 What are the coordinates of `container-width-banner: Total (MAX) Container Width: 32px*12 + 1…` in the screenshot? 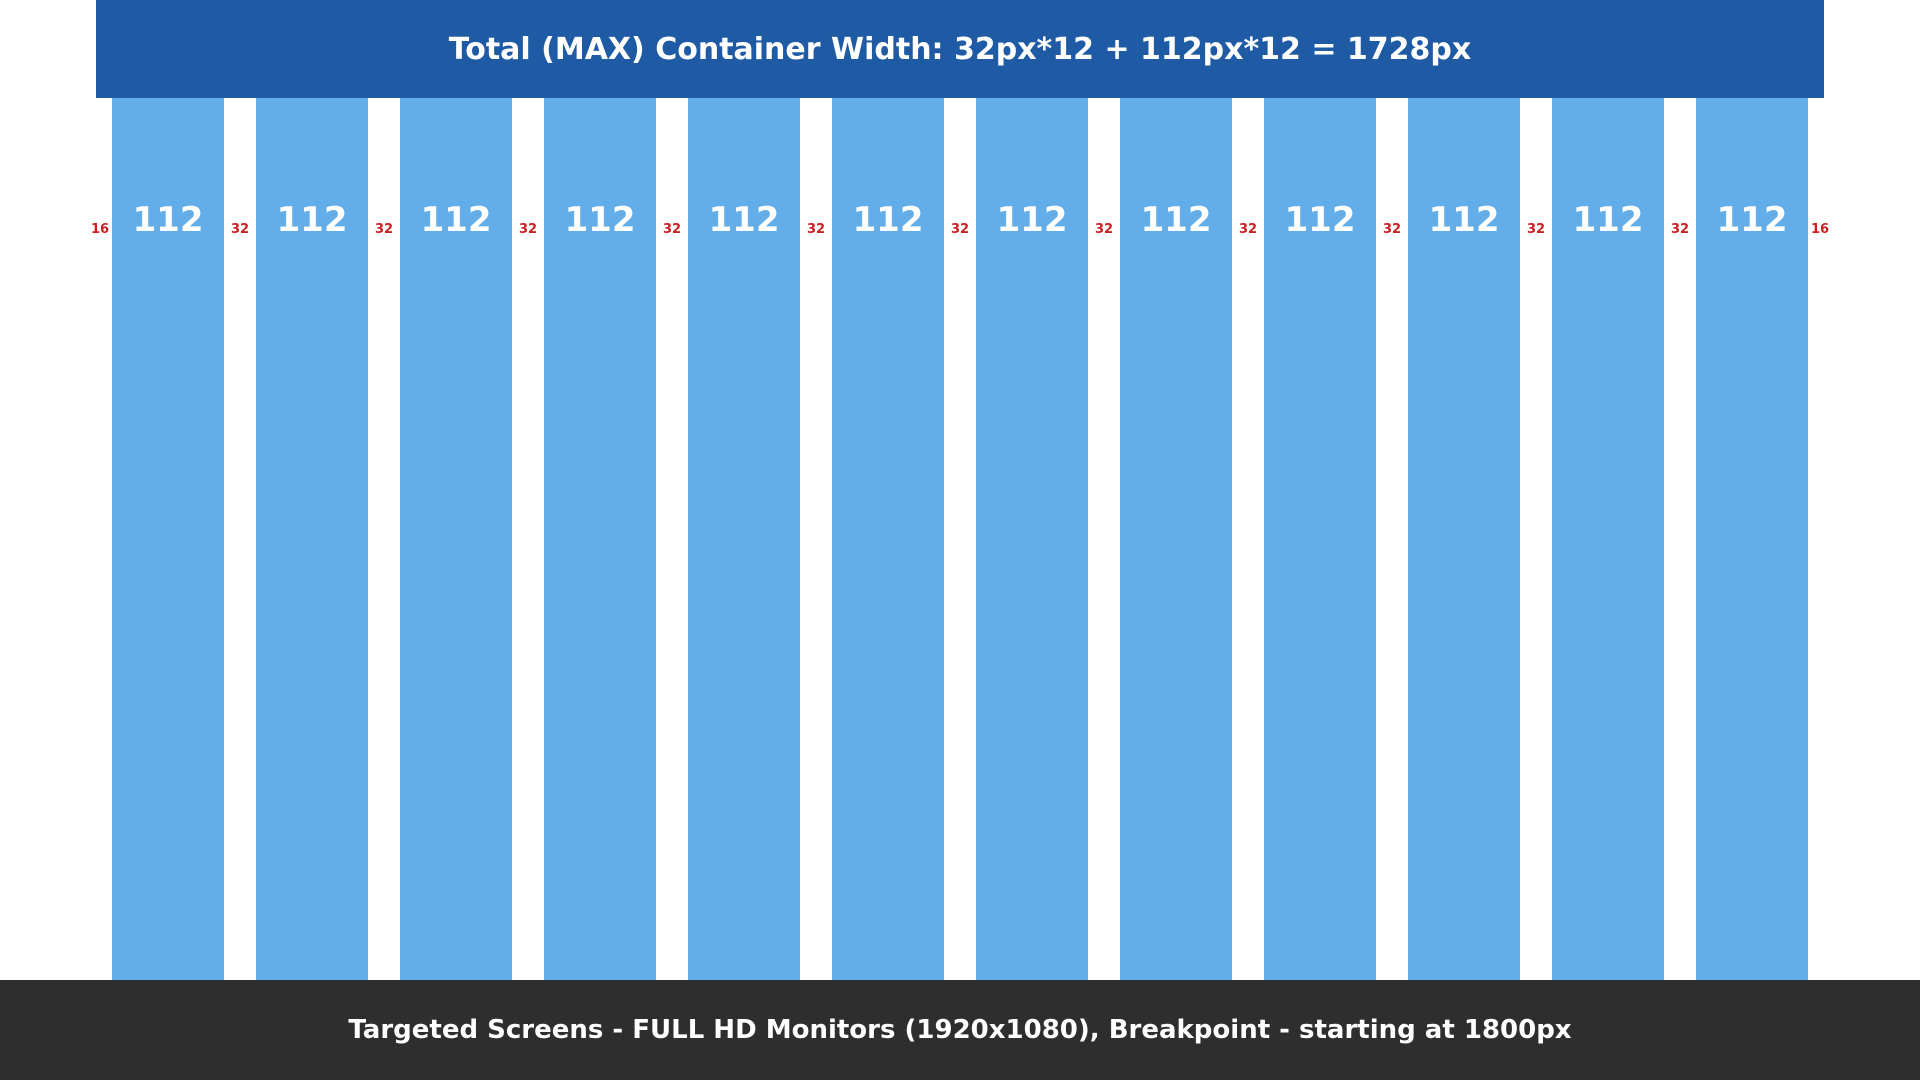 It's located at (960, 49).